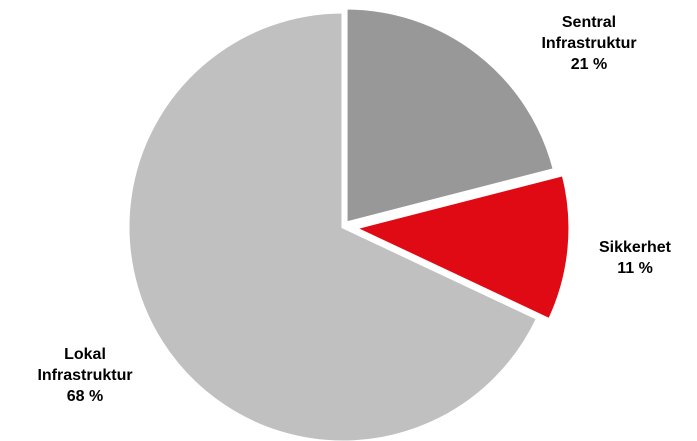 This screenshot has height=441, width=697. What do you see at coordinates (635, 247) in the screenshot?
I see `slice-label-line1: Sikkerhet` at bounding box center [635, 247].